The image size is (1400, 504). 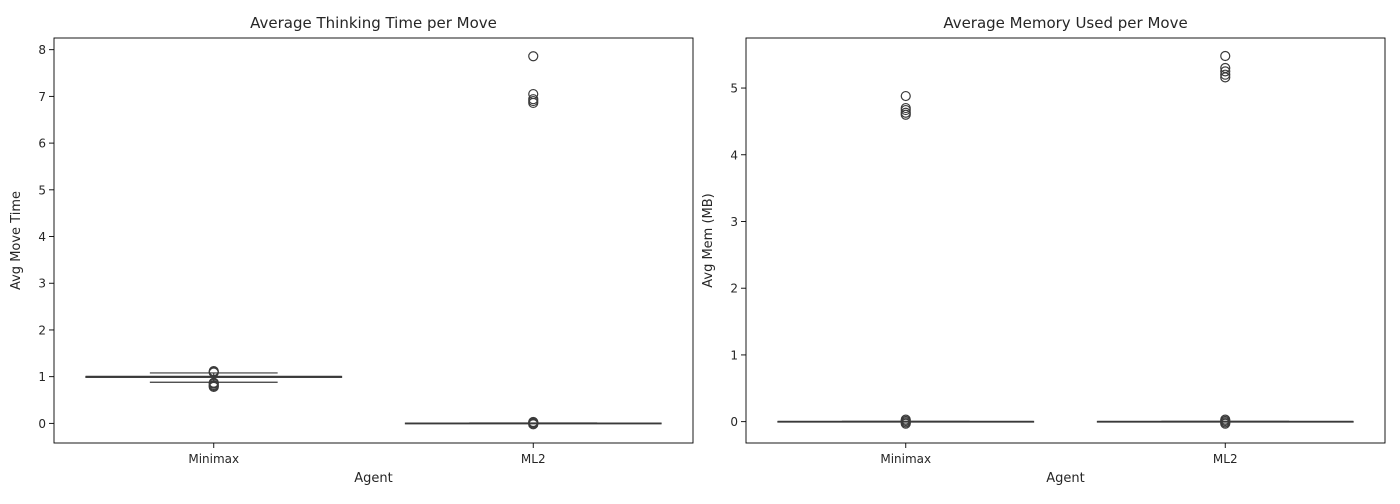 What do you see at coordinates (42, 97) in the screenshot?
I see `y-tick-label: 7` at bounding box center [42, 97].